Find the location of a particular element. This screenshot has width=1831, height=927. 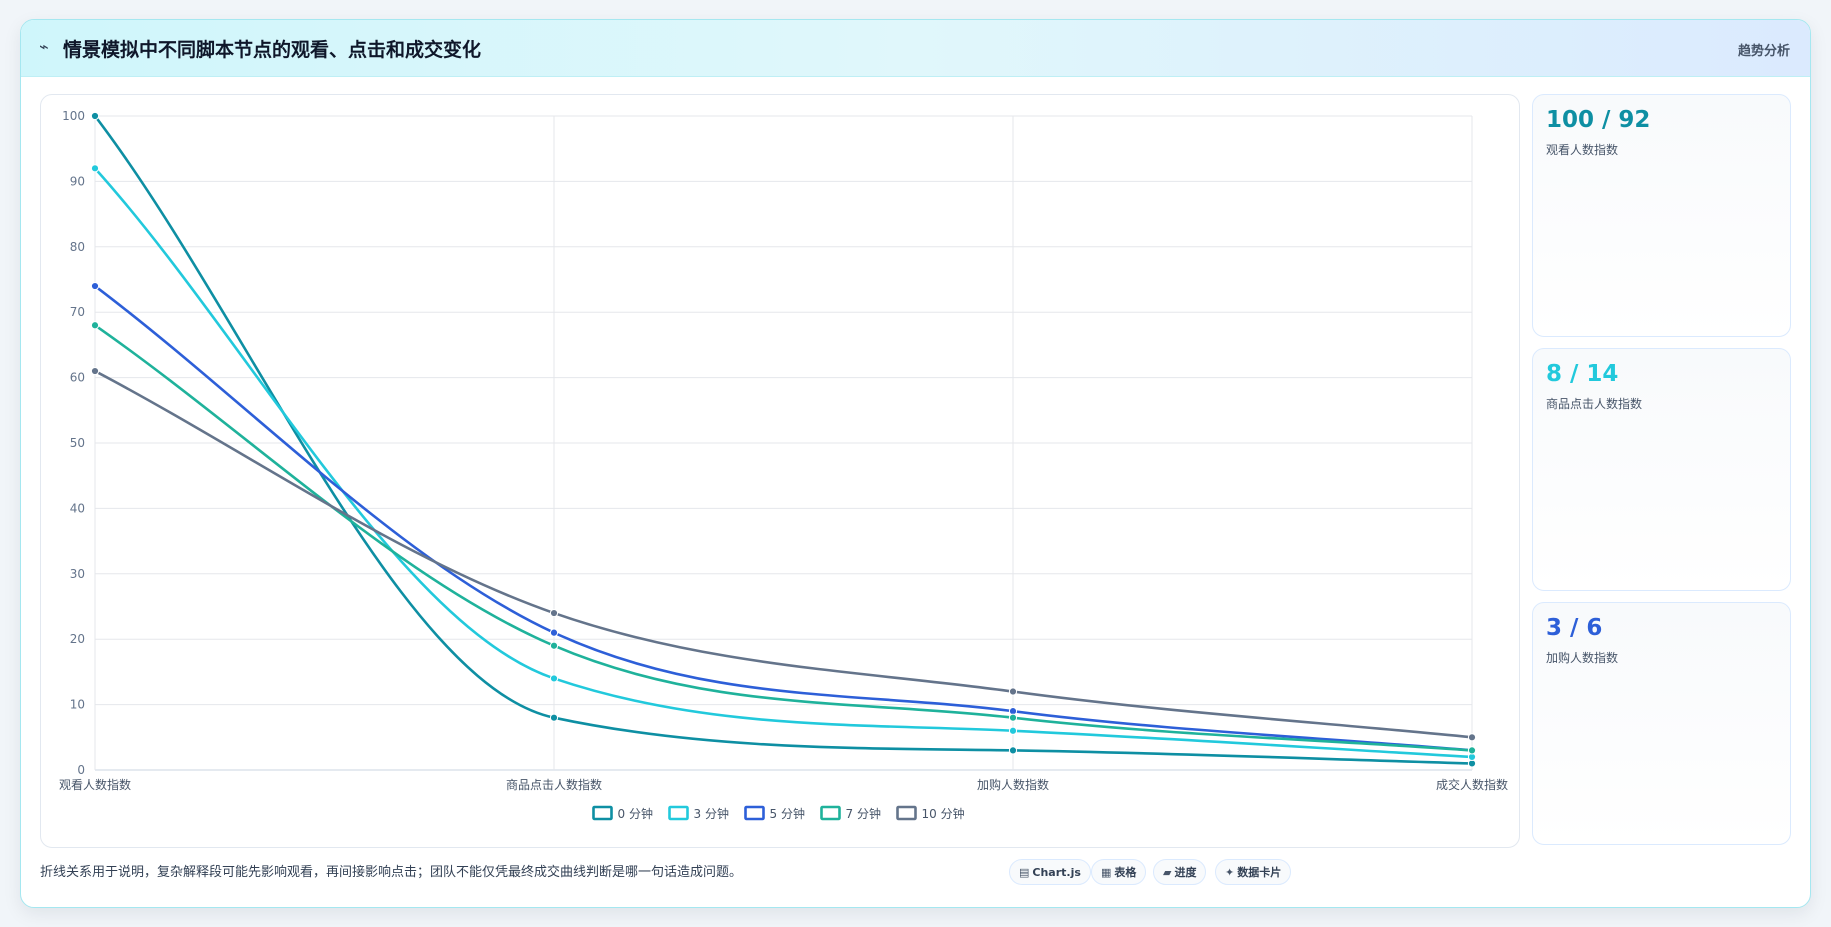

progress-icon: ▰ is located at coordinates (1167, 872).